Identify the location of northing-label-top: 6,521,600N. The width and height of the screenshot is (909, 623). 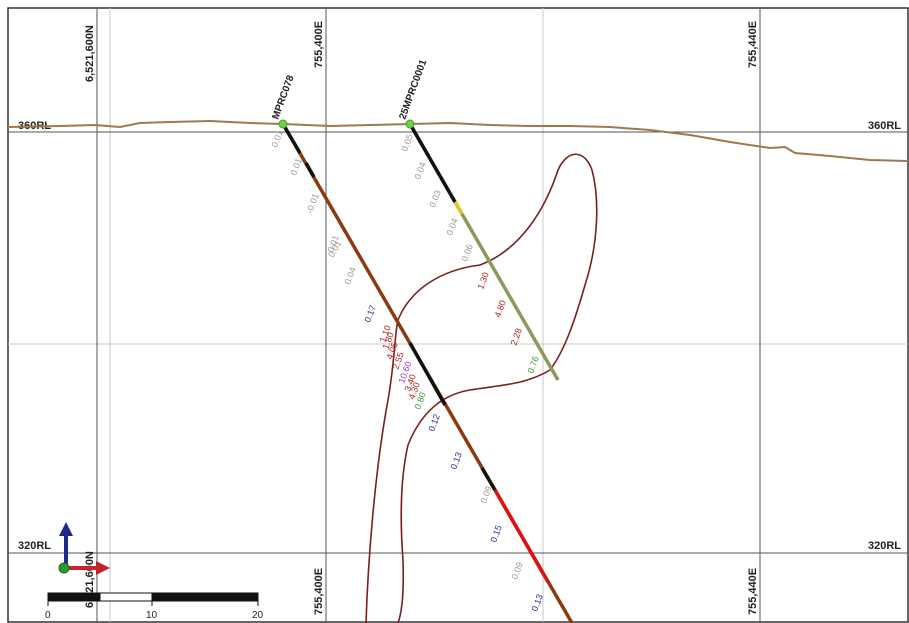
(90, 53).